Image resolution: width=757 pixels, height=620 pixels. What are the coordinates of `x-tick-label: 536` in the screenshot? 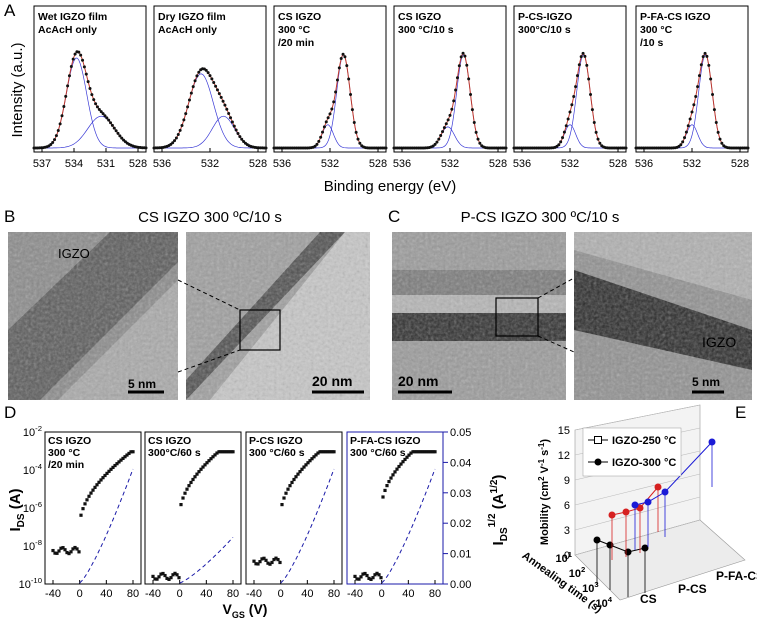 It's located at (644, 164).